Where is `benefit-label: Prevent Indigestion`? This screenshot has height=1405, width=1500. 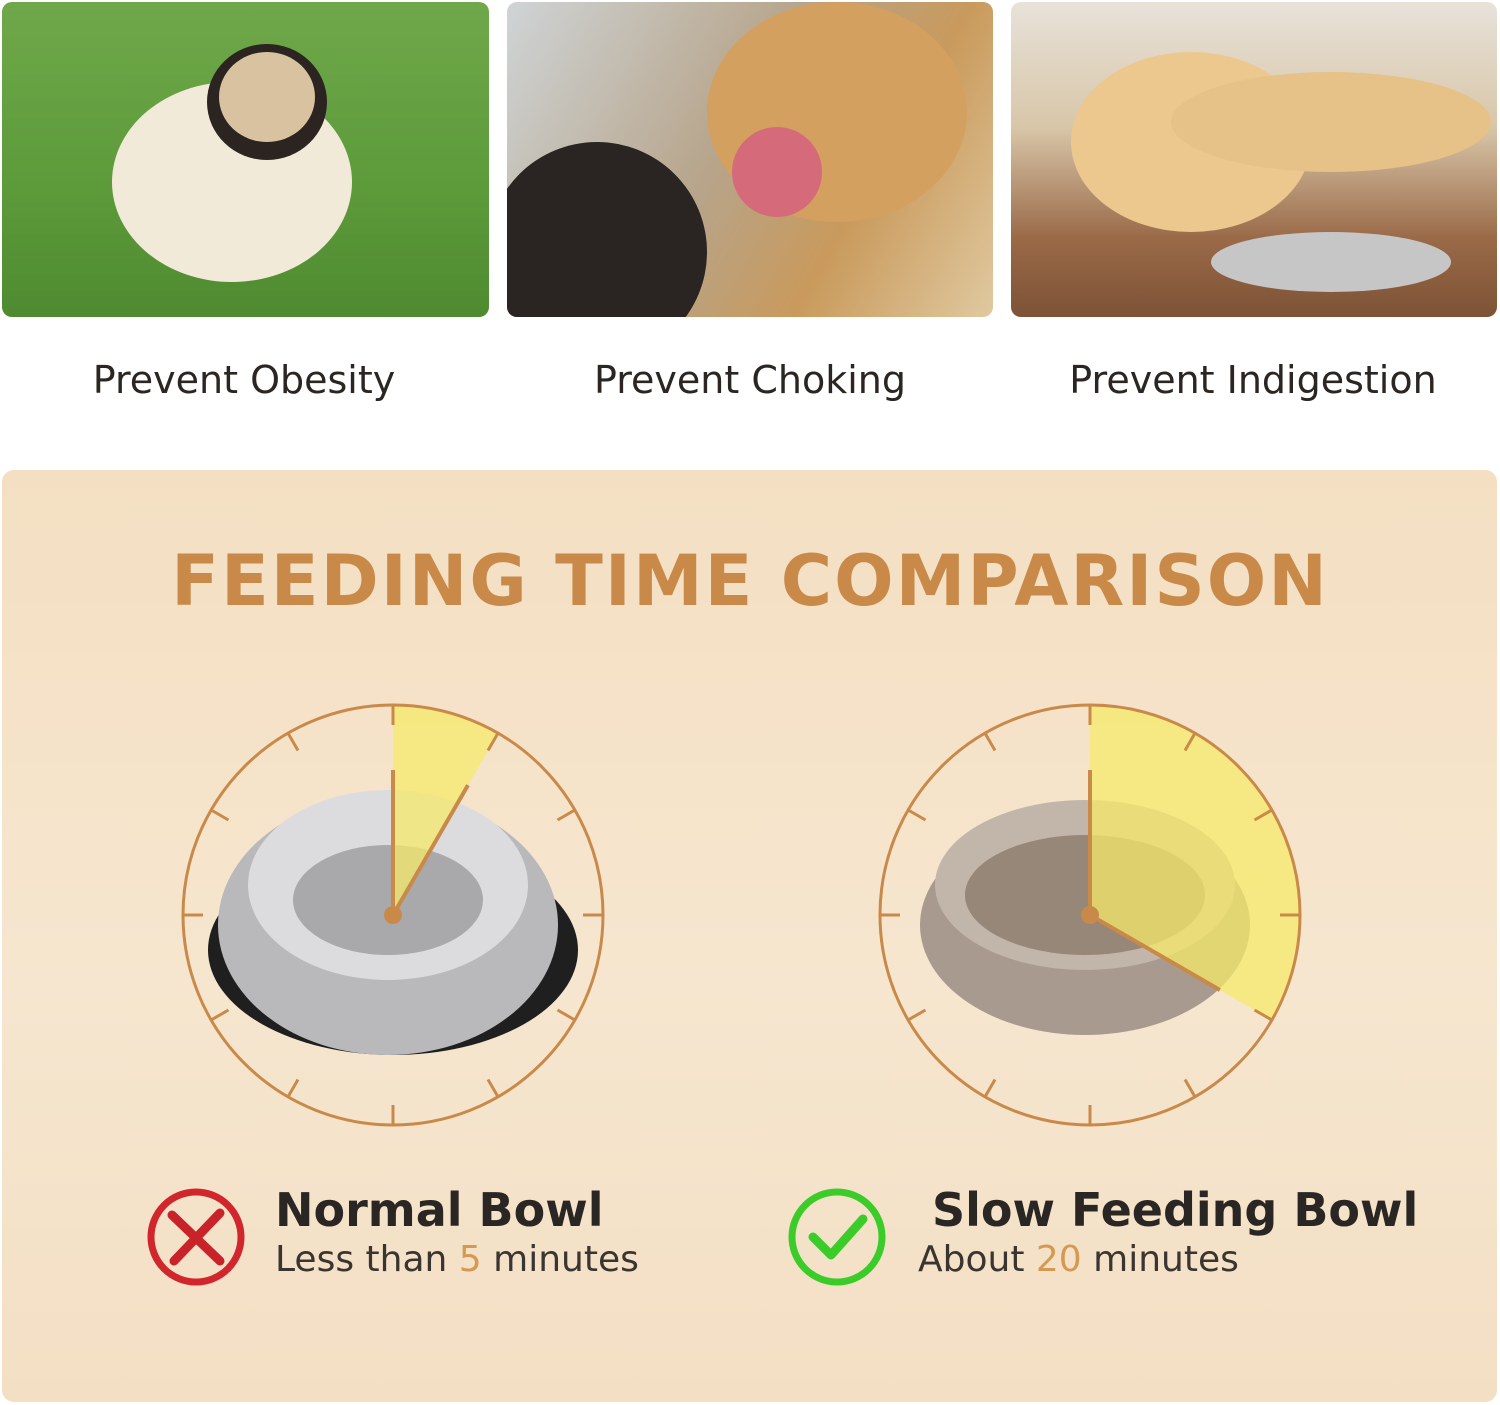
benefit-label: Prevent Indigestion is located at coordinates (1253, 380).